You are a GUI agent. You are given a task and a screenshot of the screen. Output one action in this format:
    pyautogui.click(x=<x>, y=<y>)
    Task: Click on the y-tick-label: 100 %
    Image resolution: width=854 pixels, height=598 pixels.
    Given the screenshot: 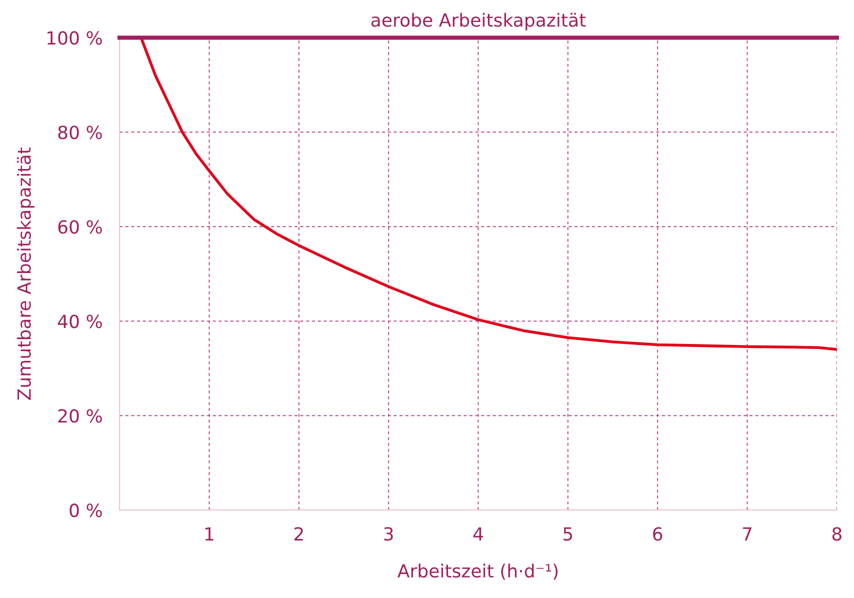 What is the action you would take?
    pyautogui.click(x=75, y=38)
    